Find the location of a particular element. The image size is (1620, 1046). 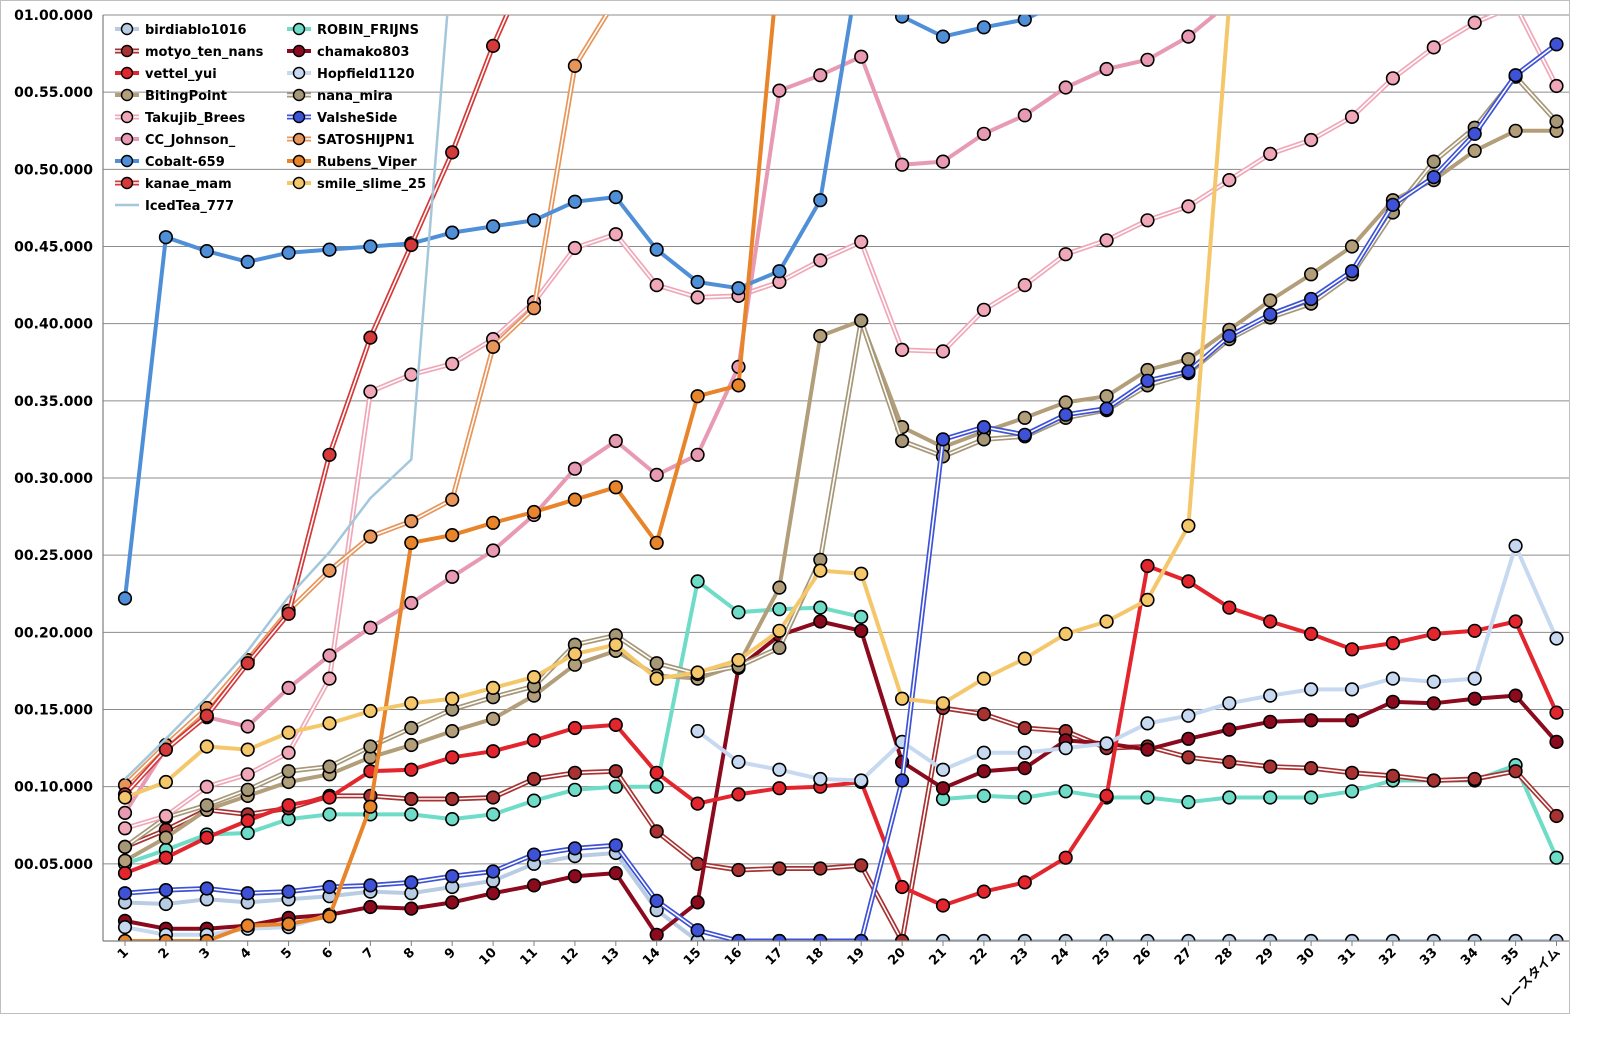

x-tick-label: 18 is located at coordinates (815, 956).